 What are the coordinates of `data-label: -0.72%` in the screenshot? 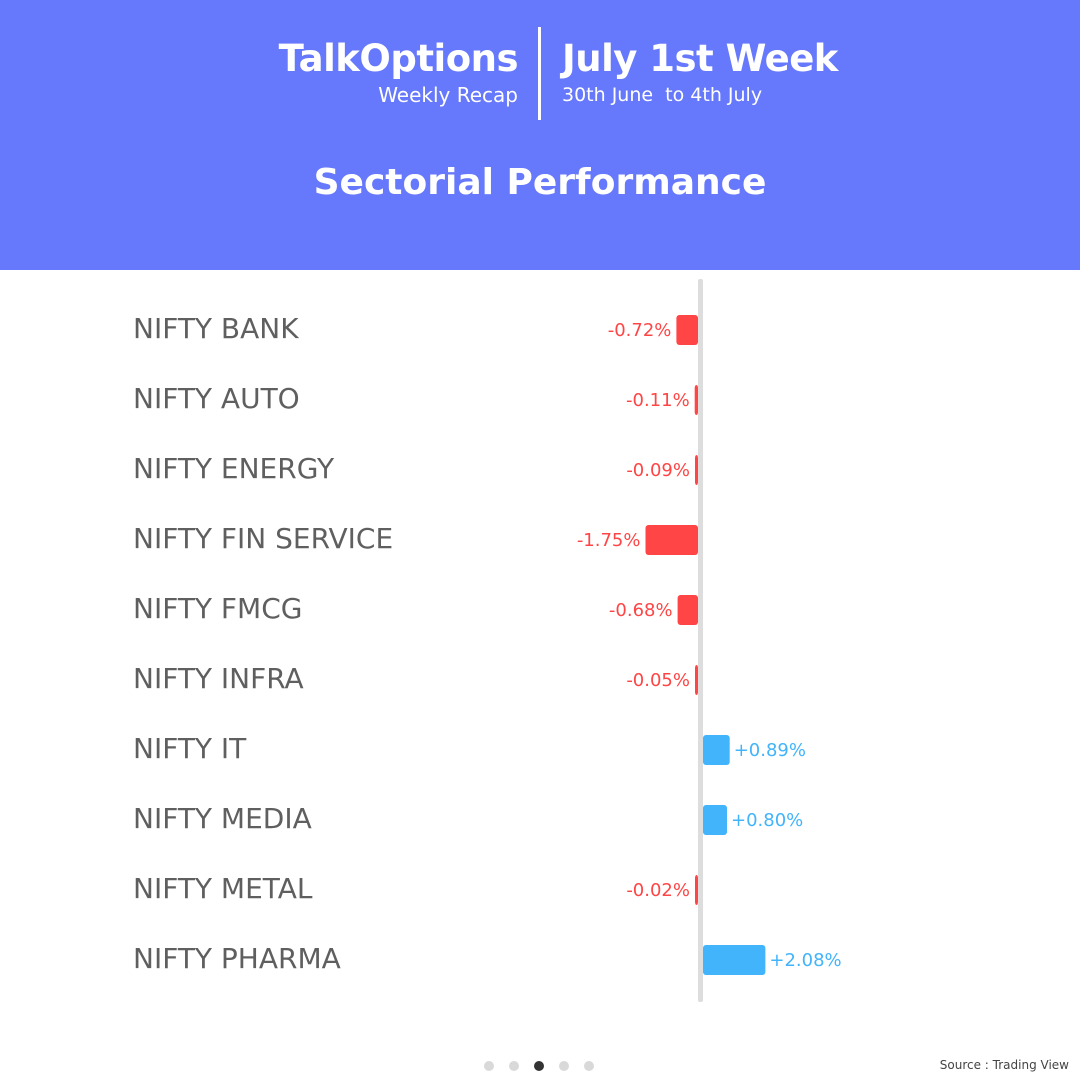 It's located at (640, 330).